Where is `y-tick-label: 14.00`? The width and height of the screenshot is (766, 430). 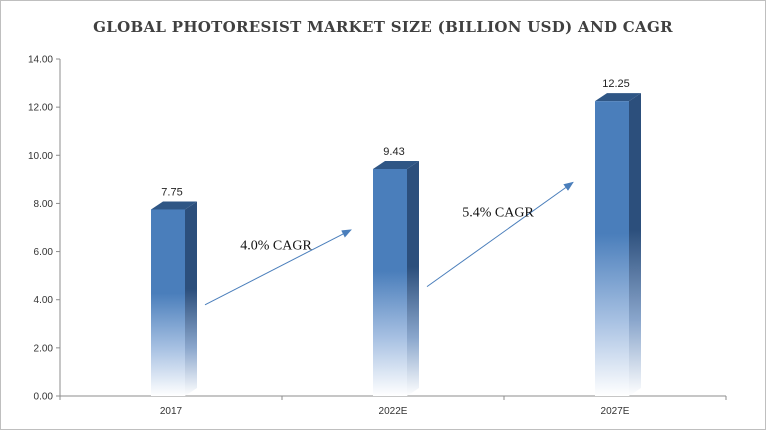
y-tick-label: 14.00 is located at coordinates (40, 60).